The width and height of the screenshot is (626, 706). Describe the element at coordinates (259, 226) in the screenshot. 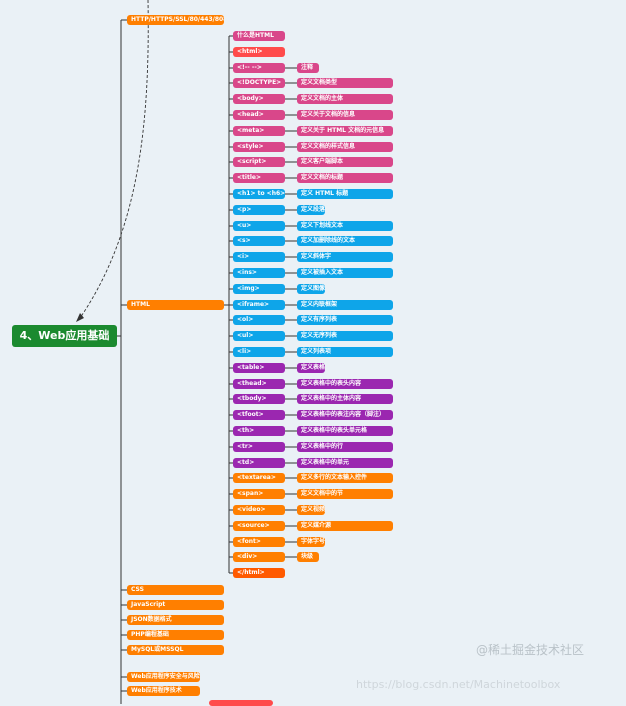

I see `html-tag-node: <u>` at that location.